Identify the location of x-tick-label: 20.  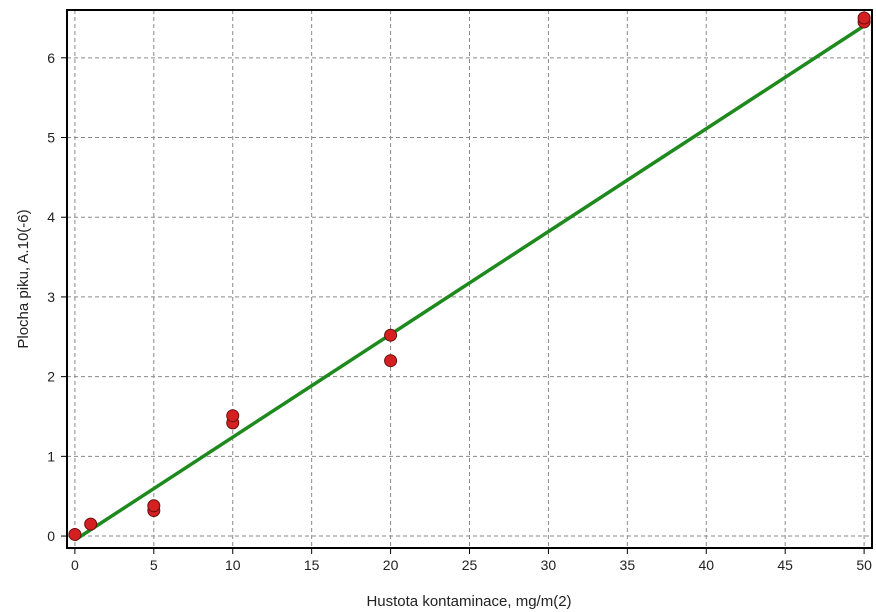
(391, 565).